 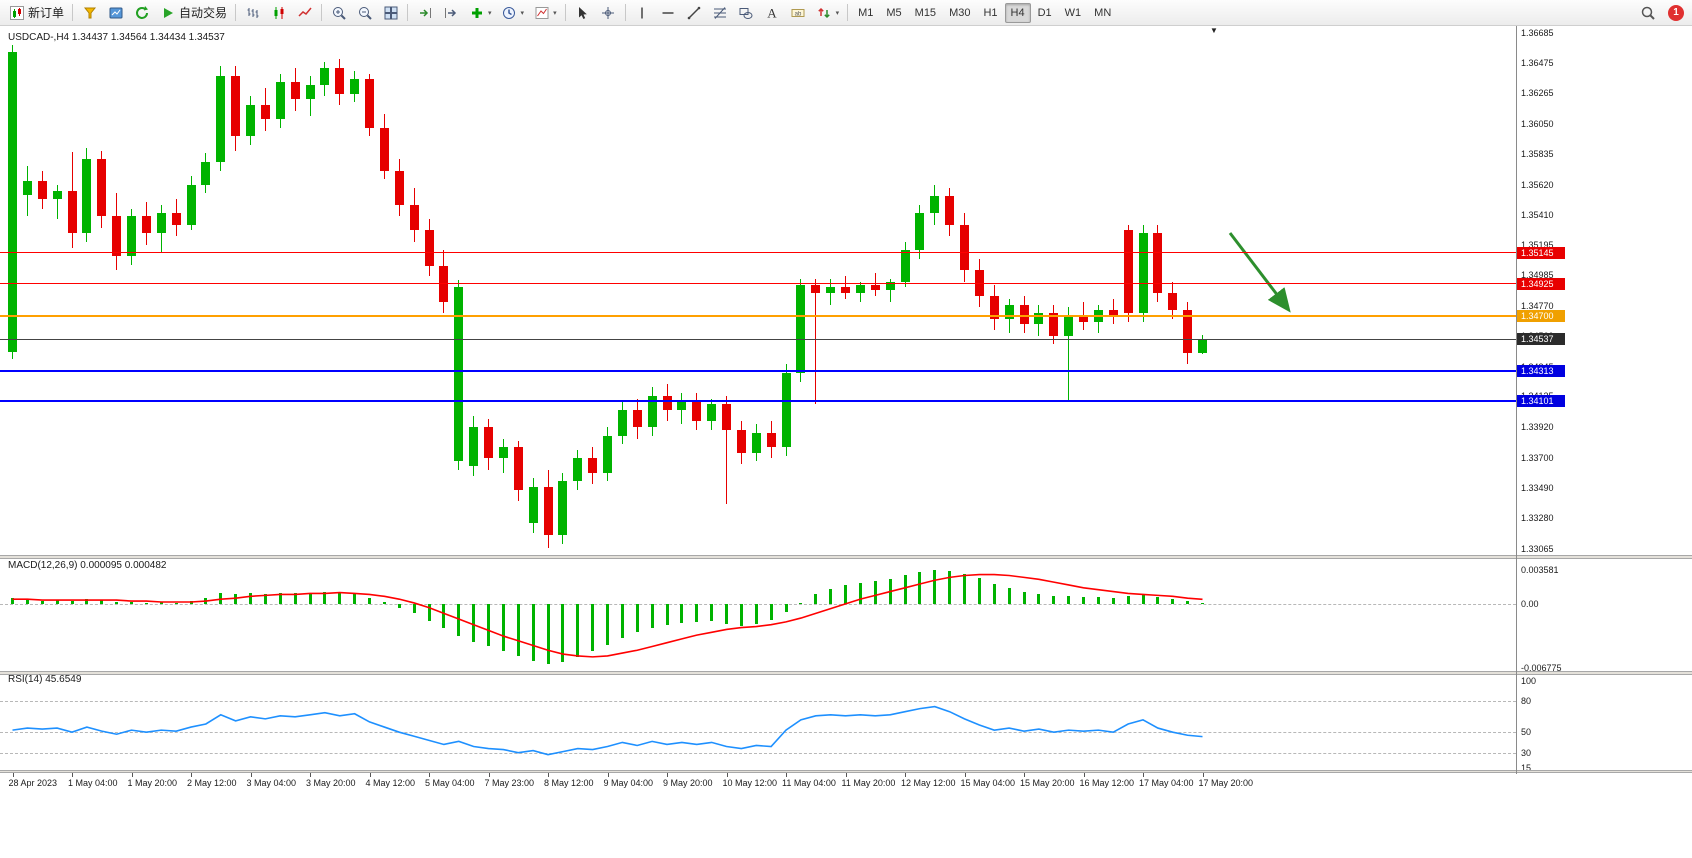 What do you see at coordinates (304, 13) in the screenshot?
I see `line-chart-button` at bounding box center [304, 13].